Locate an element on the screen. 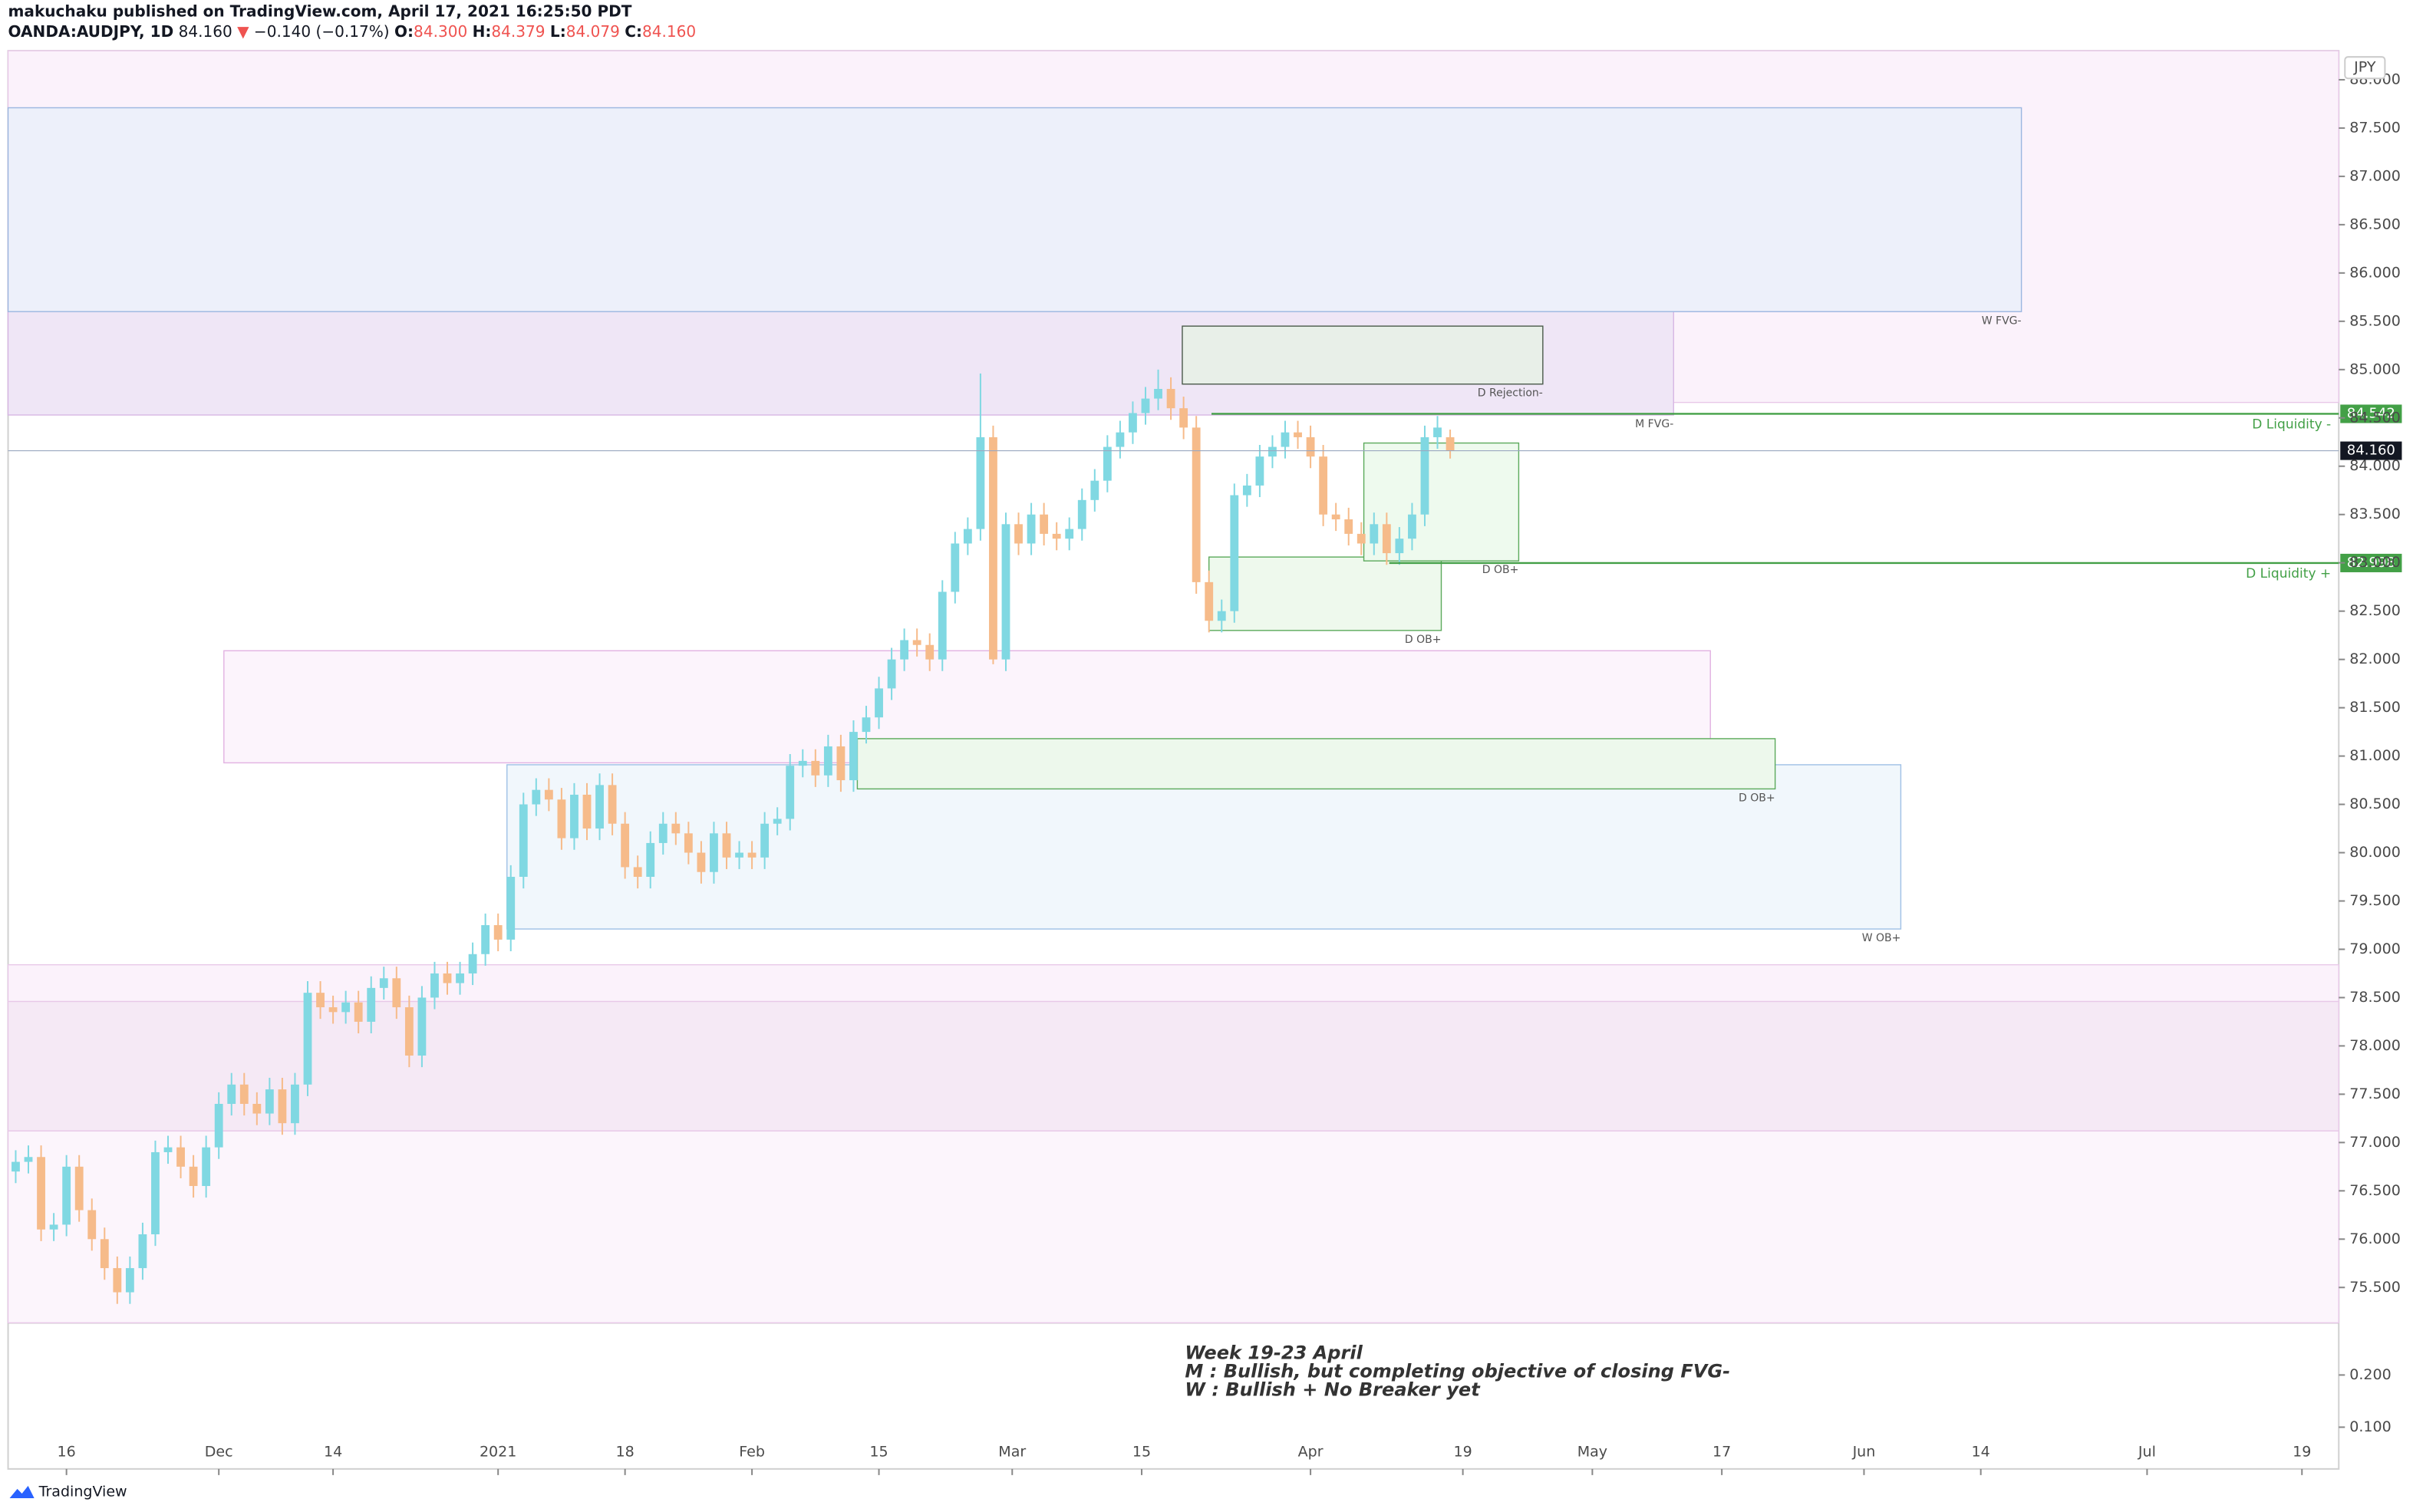 This screenshot has height=1512, width=2413. y-tick-label: 84.000 is located at coordinates (2375, 465).